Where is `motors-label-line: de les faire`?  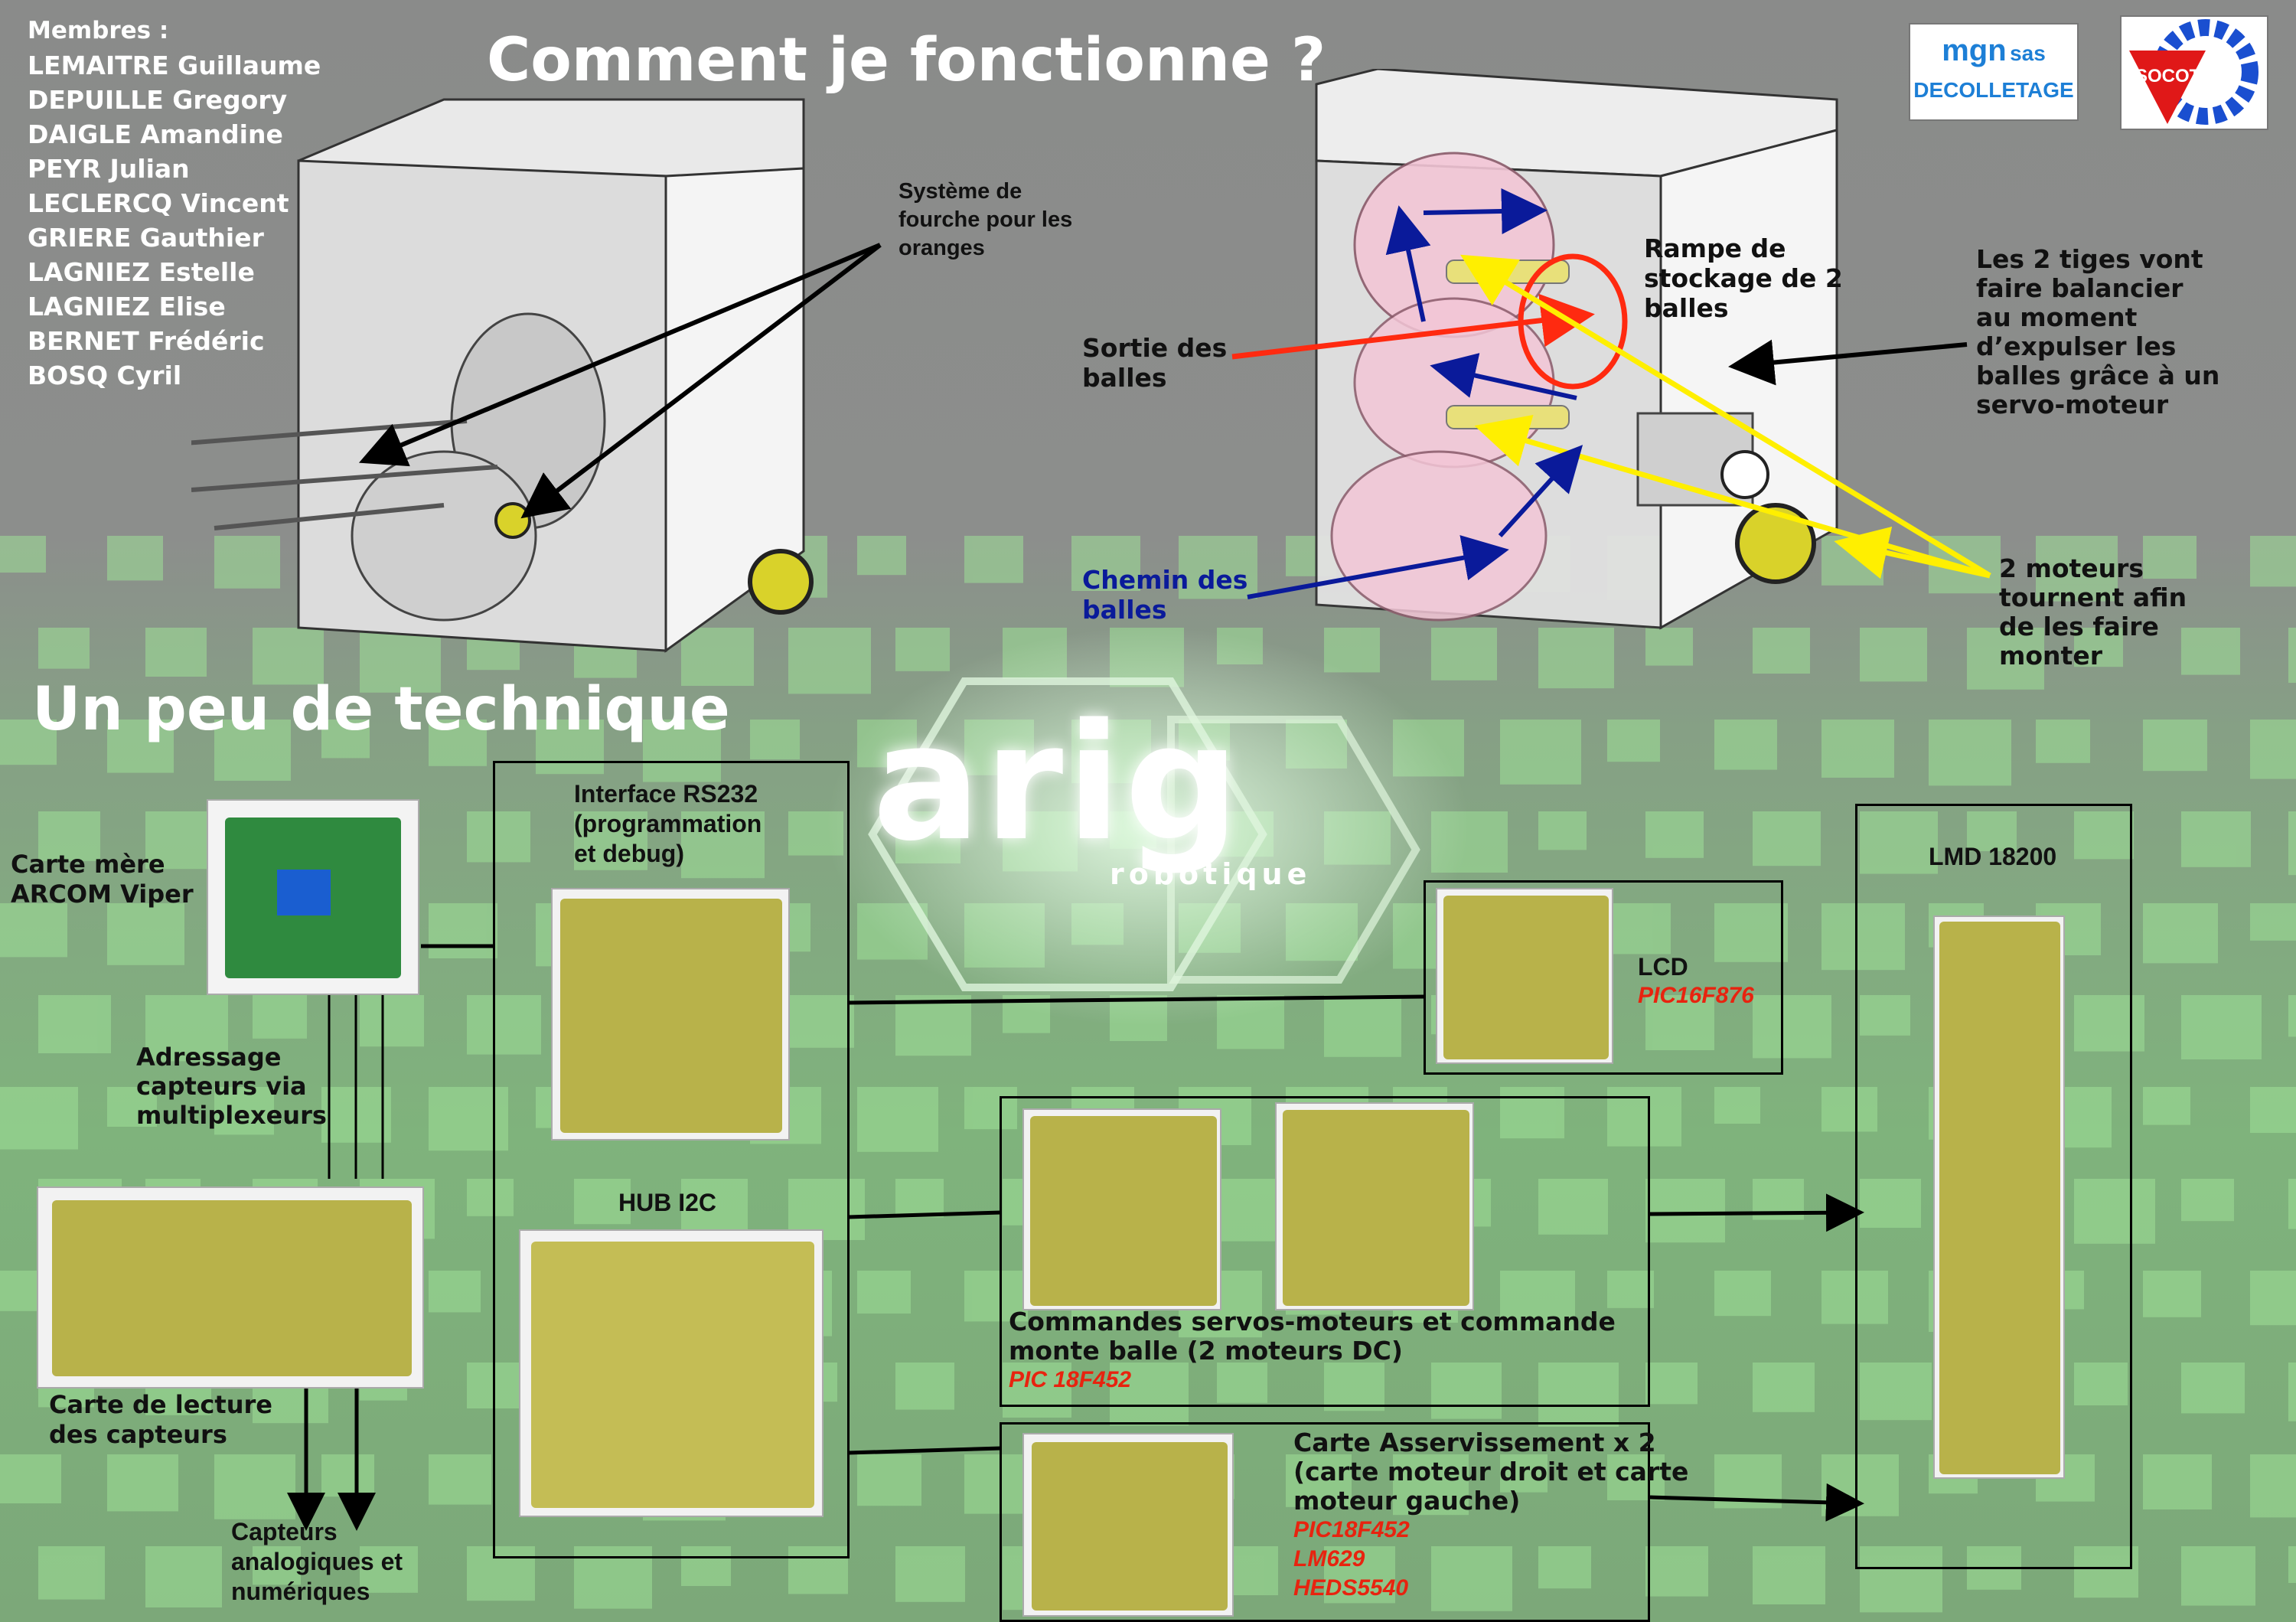
motors-label-line: de les faire is located at coordinates (2079, 626).